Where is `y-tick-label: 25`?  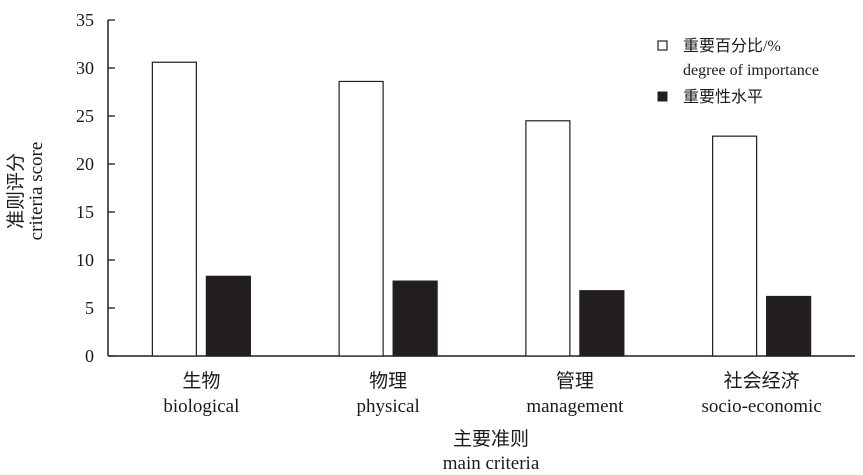 y-tick-label: 25 is located at coordinates (85, 116).